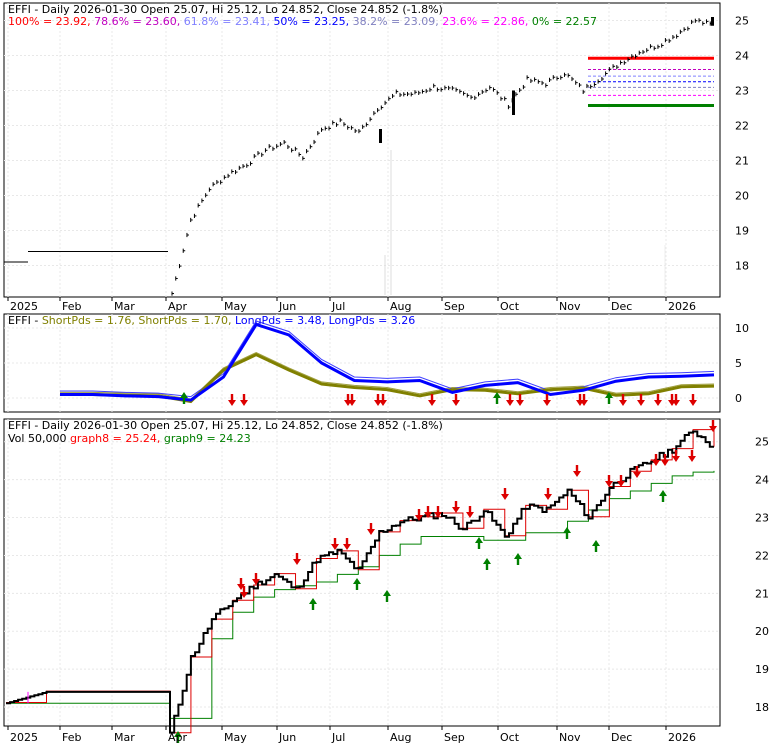 This screenshot has width=780, height=745. What do you see at coordinates (487, 21) in the screenshot?
I see `legend-entry: 23.6% = 22.86,` at bounding box center [487, 21].